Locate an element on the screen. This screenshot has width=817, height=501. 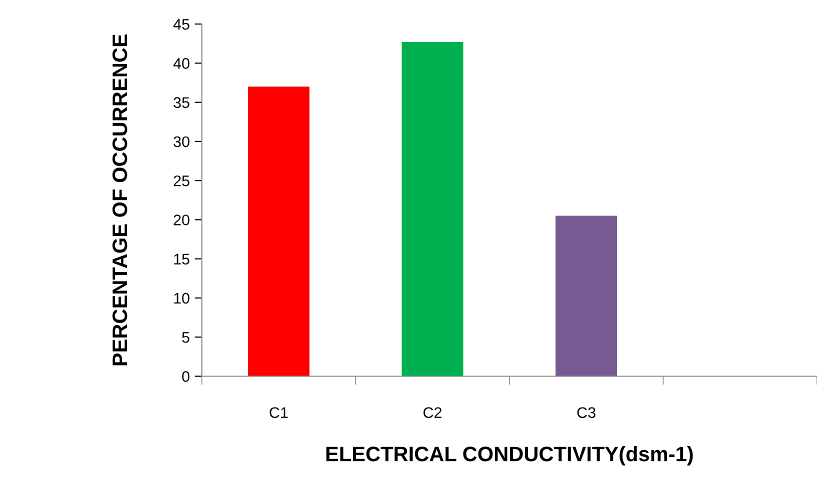
y-tick-label: 5 is located at coordinates (186, 337).